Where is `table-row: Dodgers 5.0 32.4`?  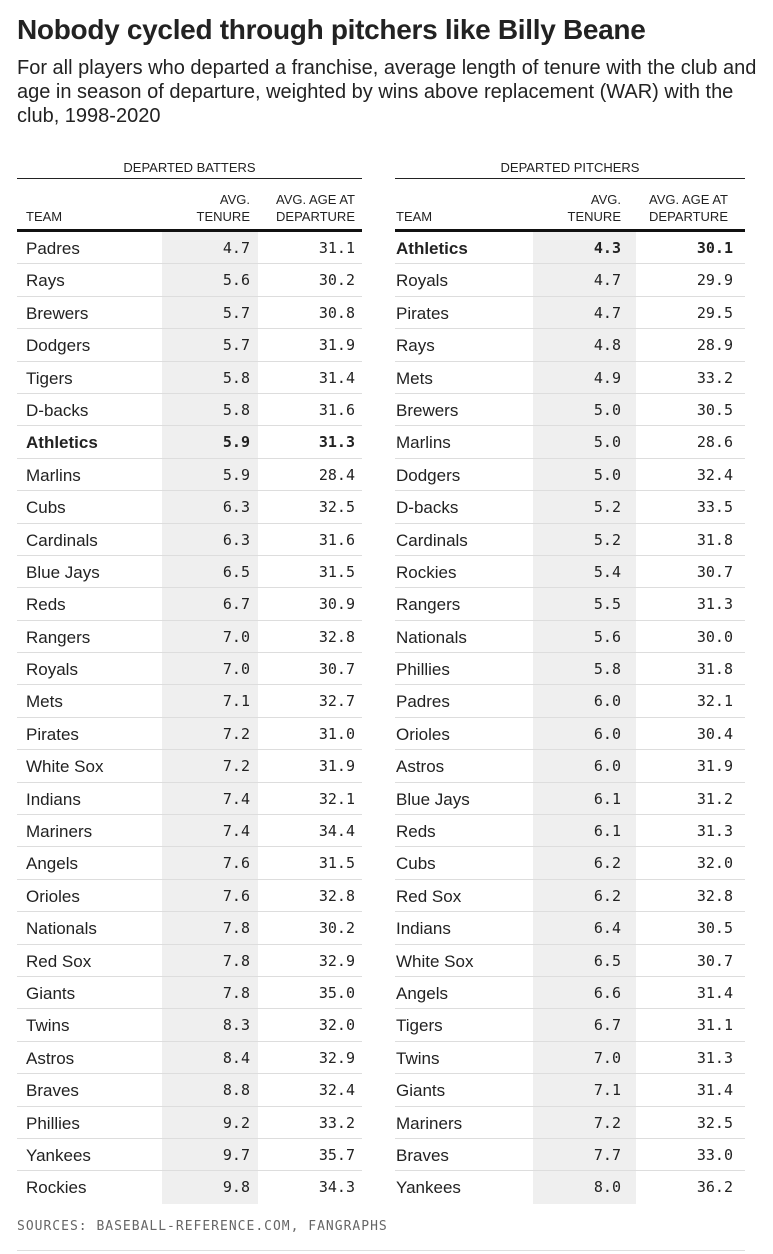
table-row: Dodgers 5.0 32.4 is located at coordinates (570, 475).